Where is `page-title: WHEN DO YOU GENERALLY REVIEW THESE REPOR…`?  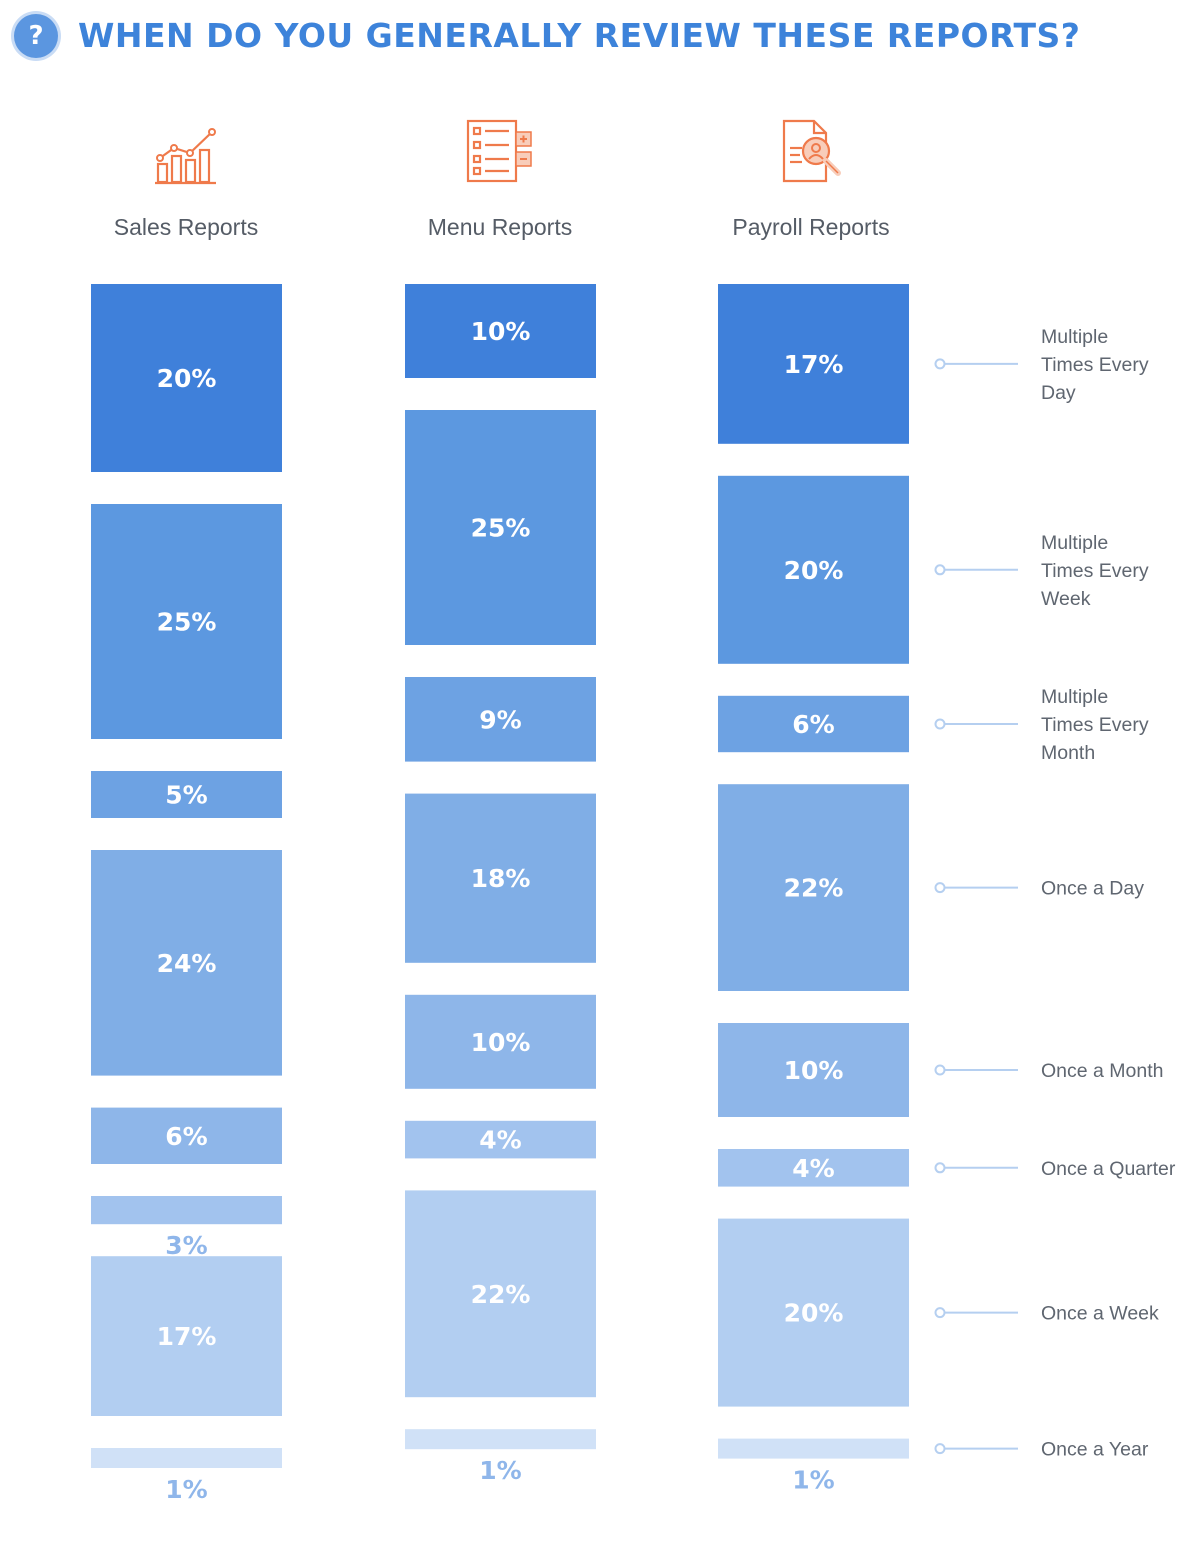
page-title: WHEN DO YOU GENERALLY REVIEW THESE REPOR… is located at coordinates (579, 35).